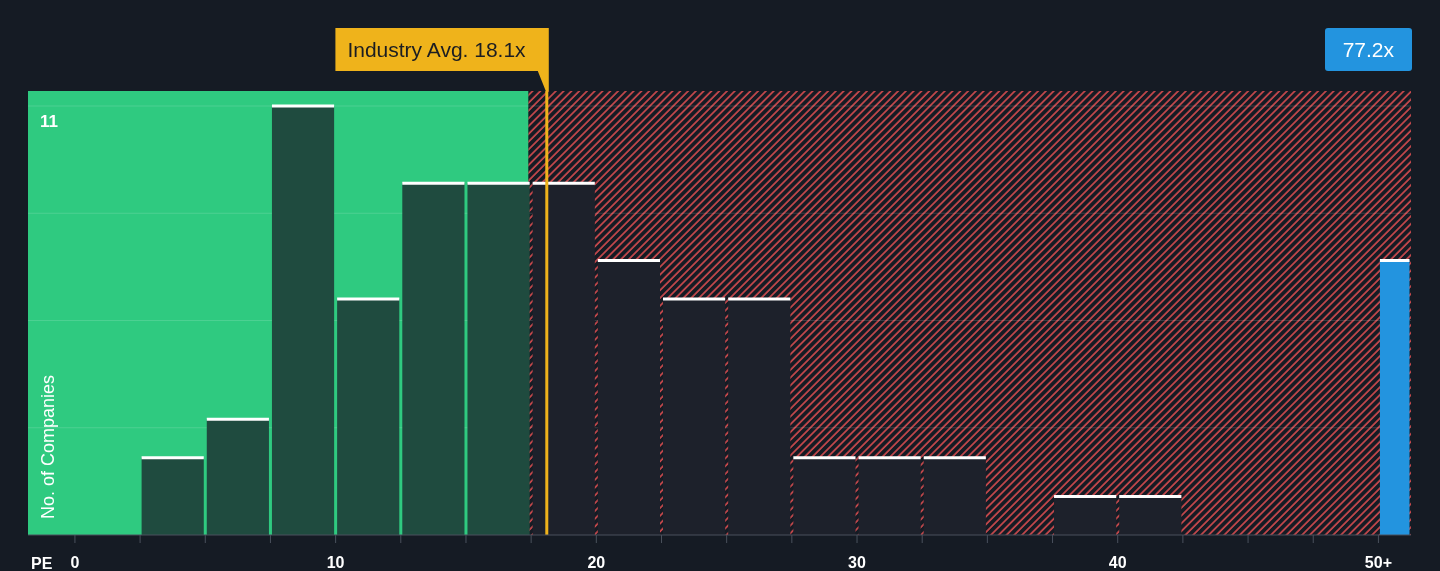 This screenshot has height=571, width=1440. I want to click on ref-line-label: Industry Avg. 18.1x, so click(437, 49).